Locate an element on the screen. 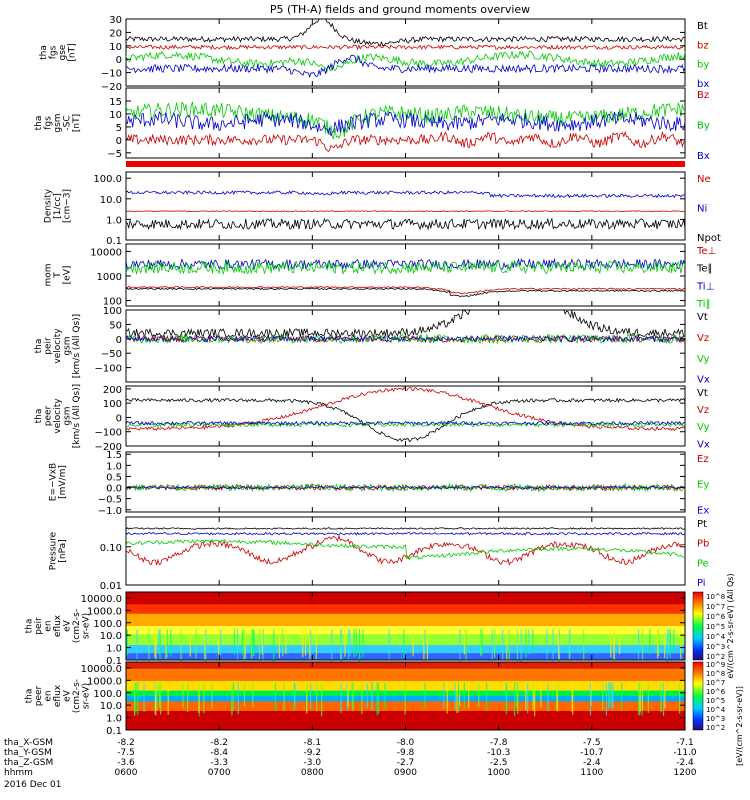  x-row-label: hhmm is located at coordinates (18, 773).